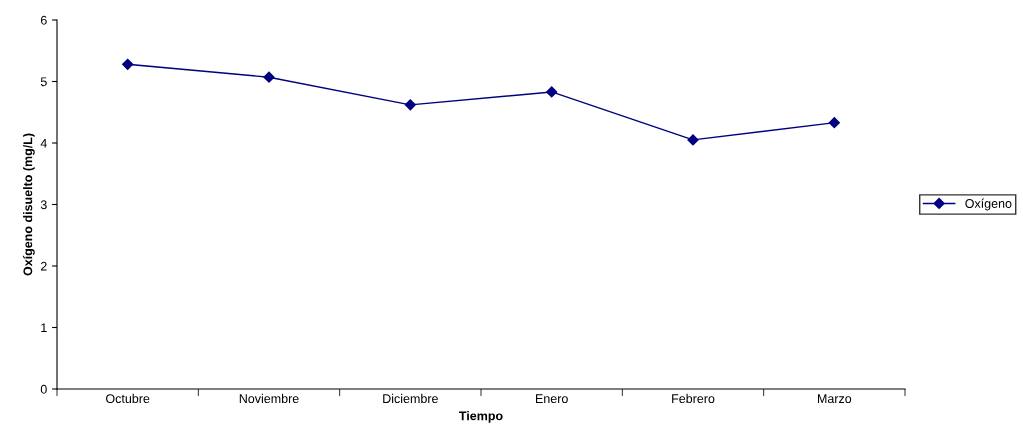  Describe the element at coordinates (481, 417) in the screenshot. I see `x-axis-title: Tiempo` at that location.